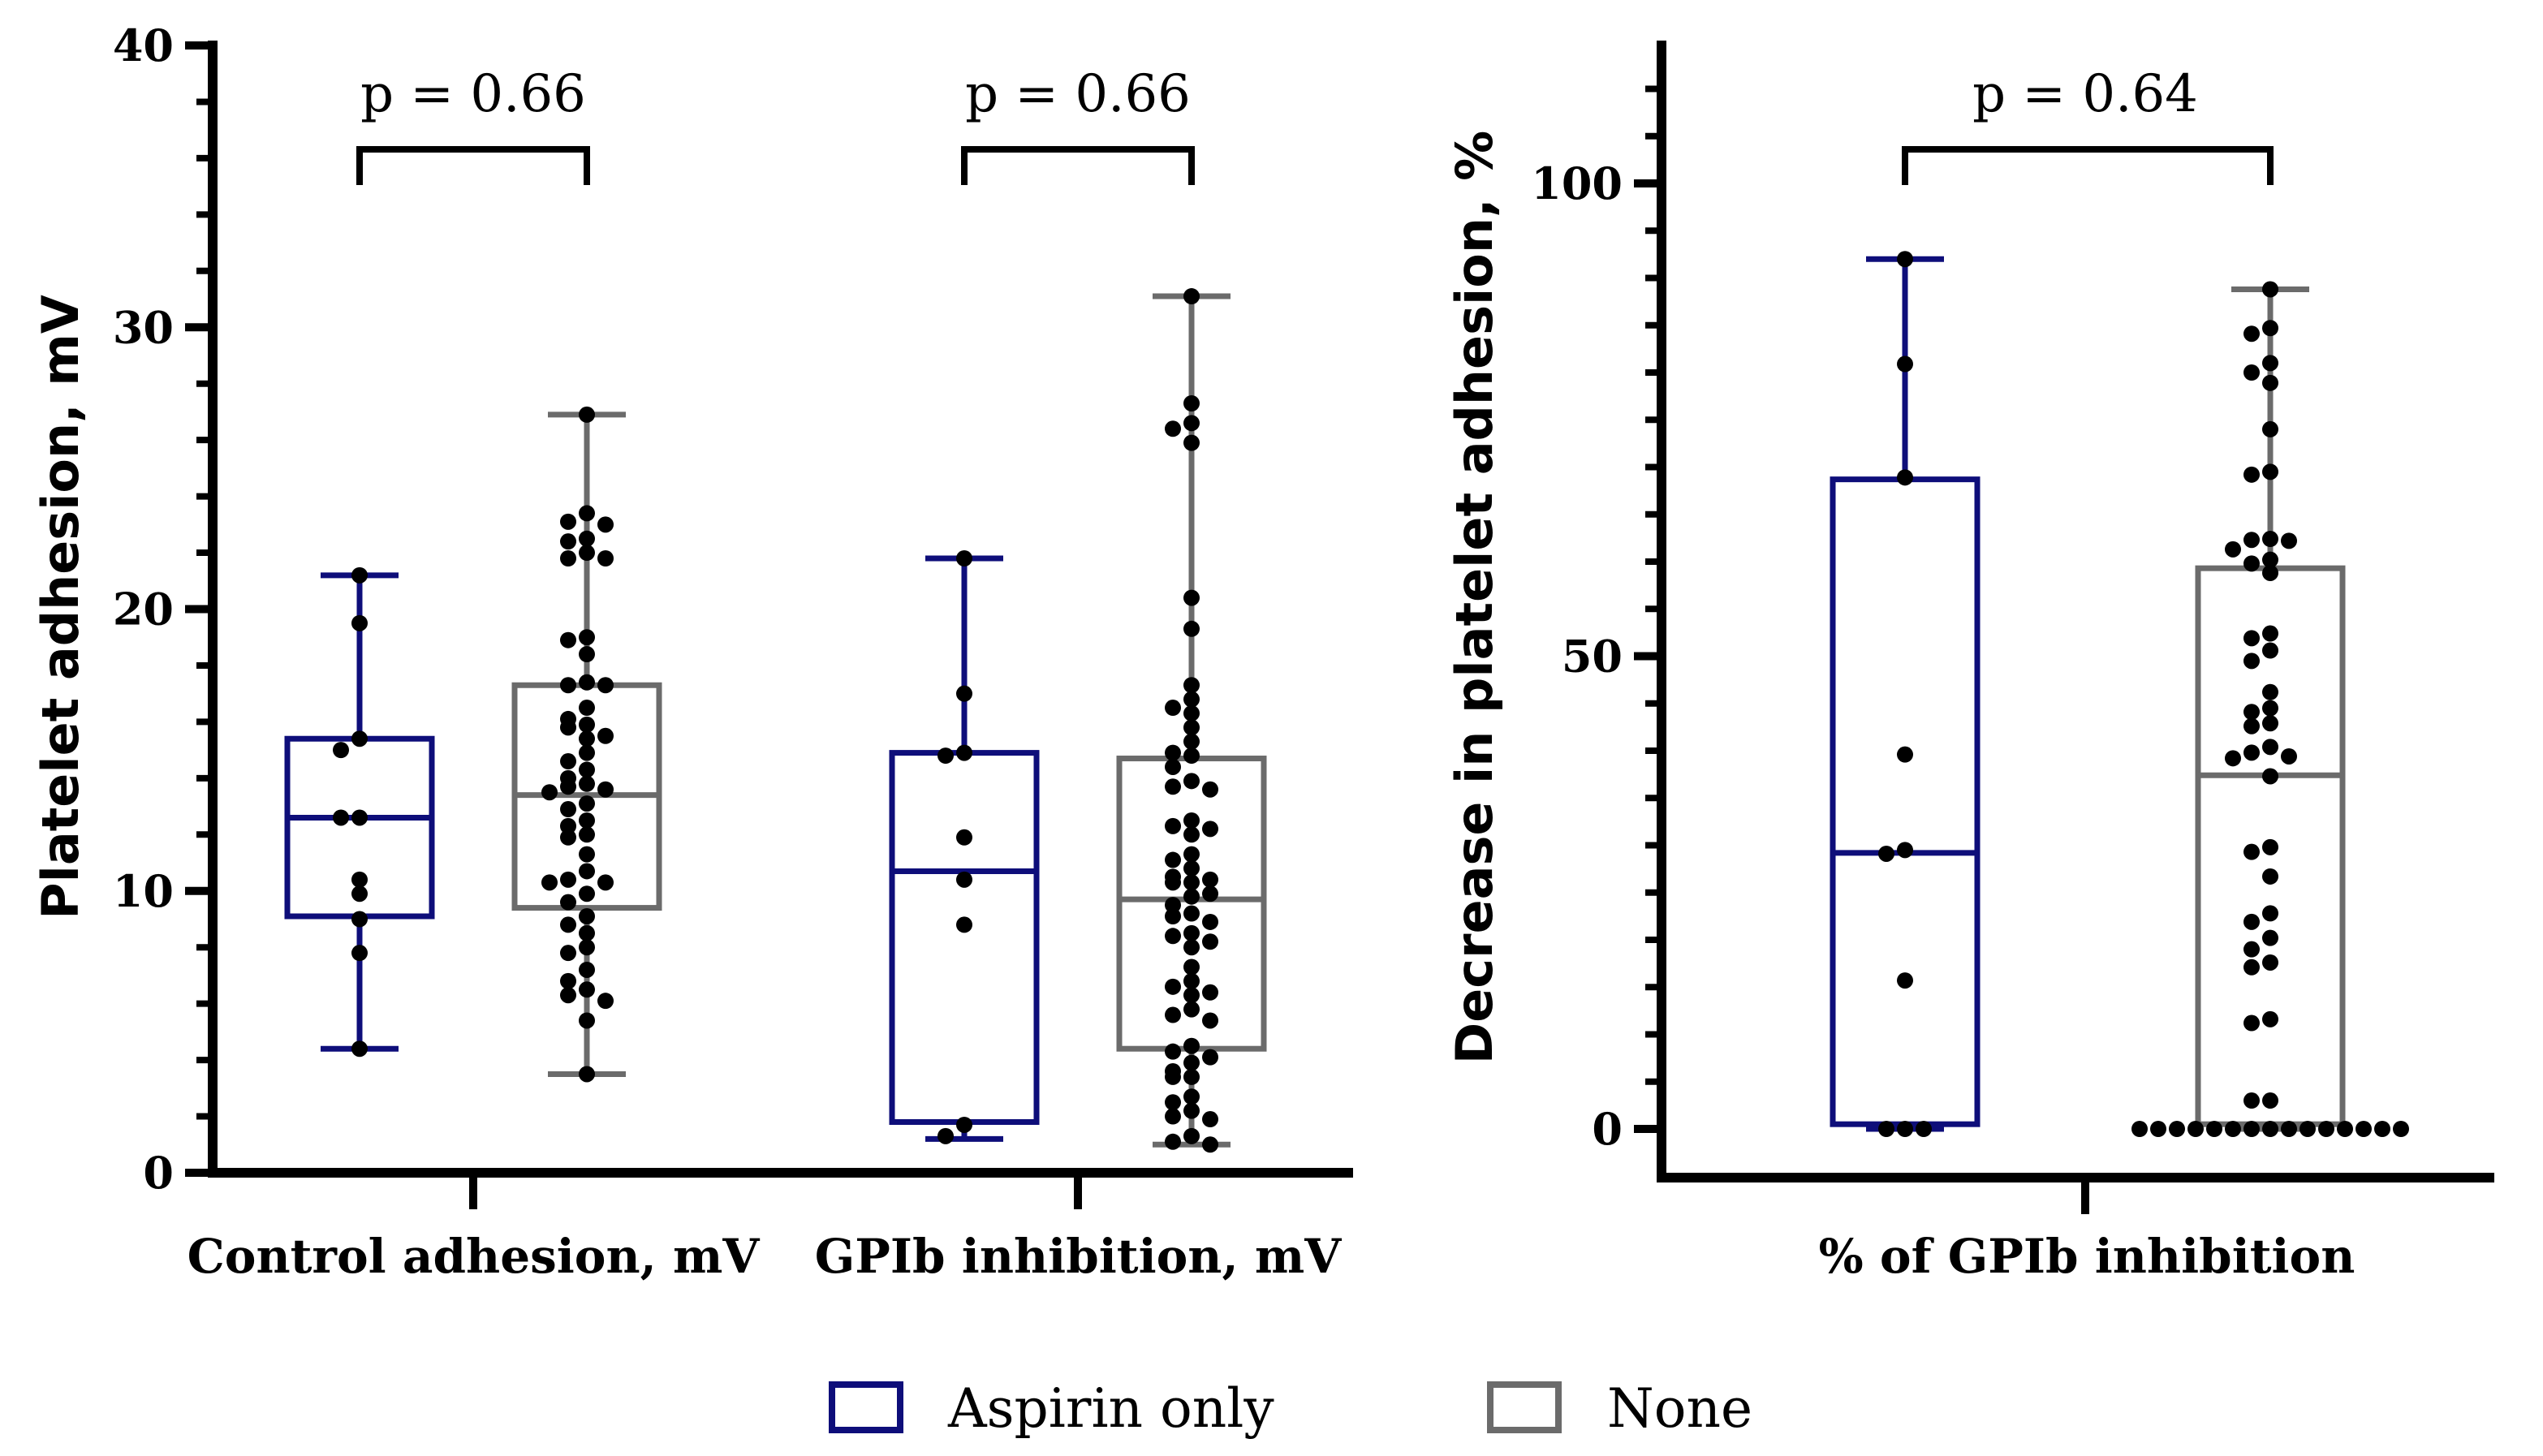  I want to click on box-pct-none, so click(2270, 709).